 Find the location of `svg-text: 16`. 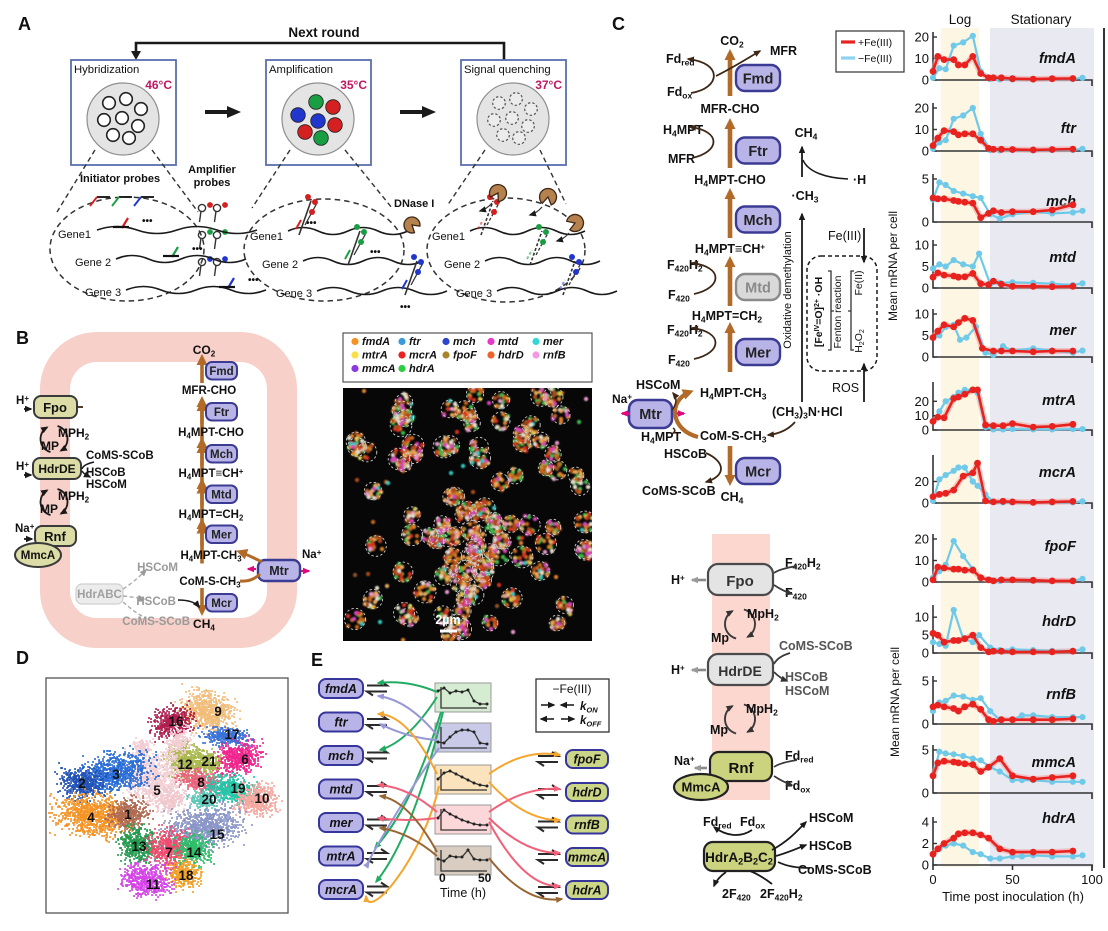

svg-text: 16 is located at coordinates (176, 721).